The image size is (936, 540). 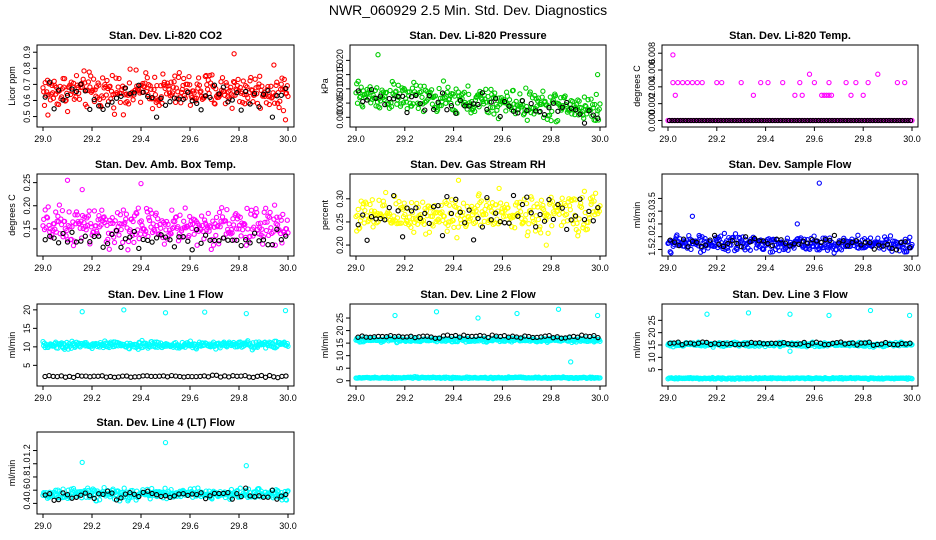 I want to click on y-tick-label: 5, so click(x=340, y=368).